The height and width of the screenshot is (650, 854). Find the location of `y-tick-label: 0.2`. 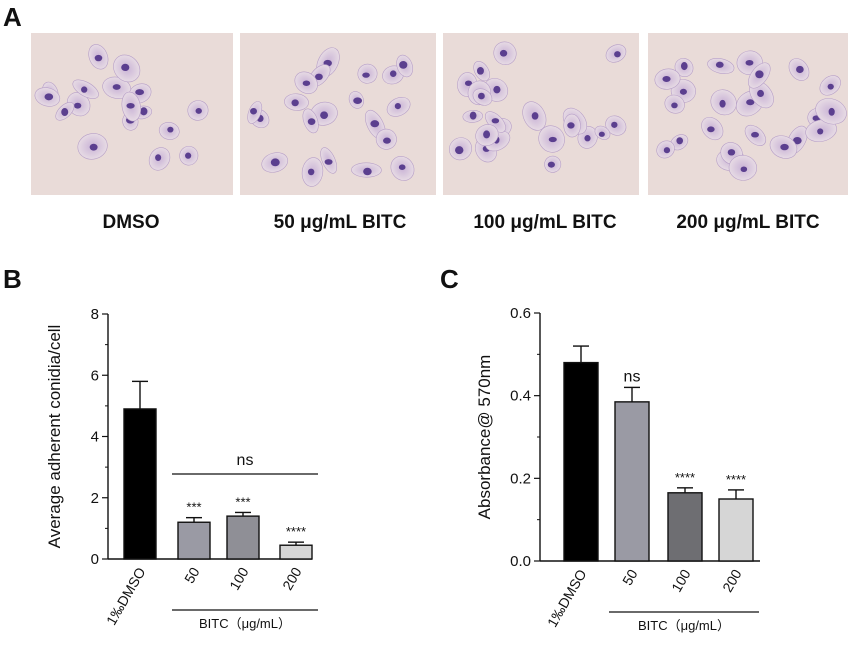

y-tick-label: 0.2 is located at coordinates (520, 478).